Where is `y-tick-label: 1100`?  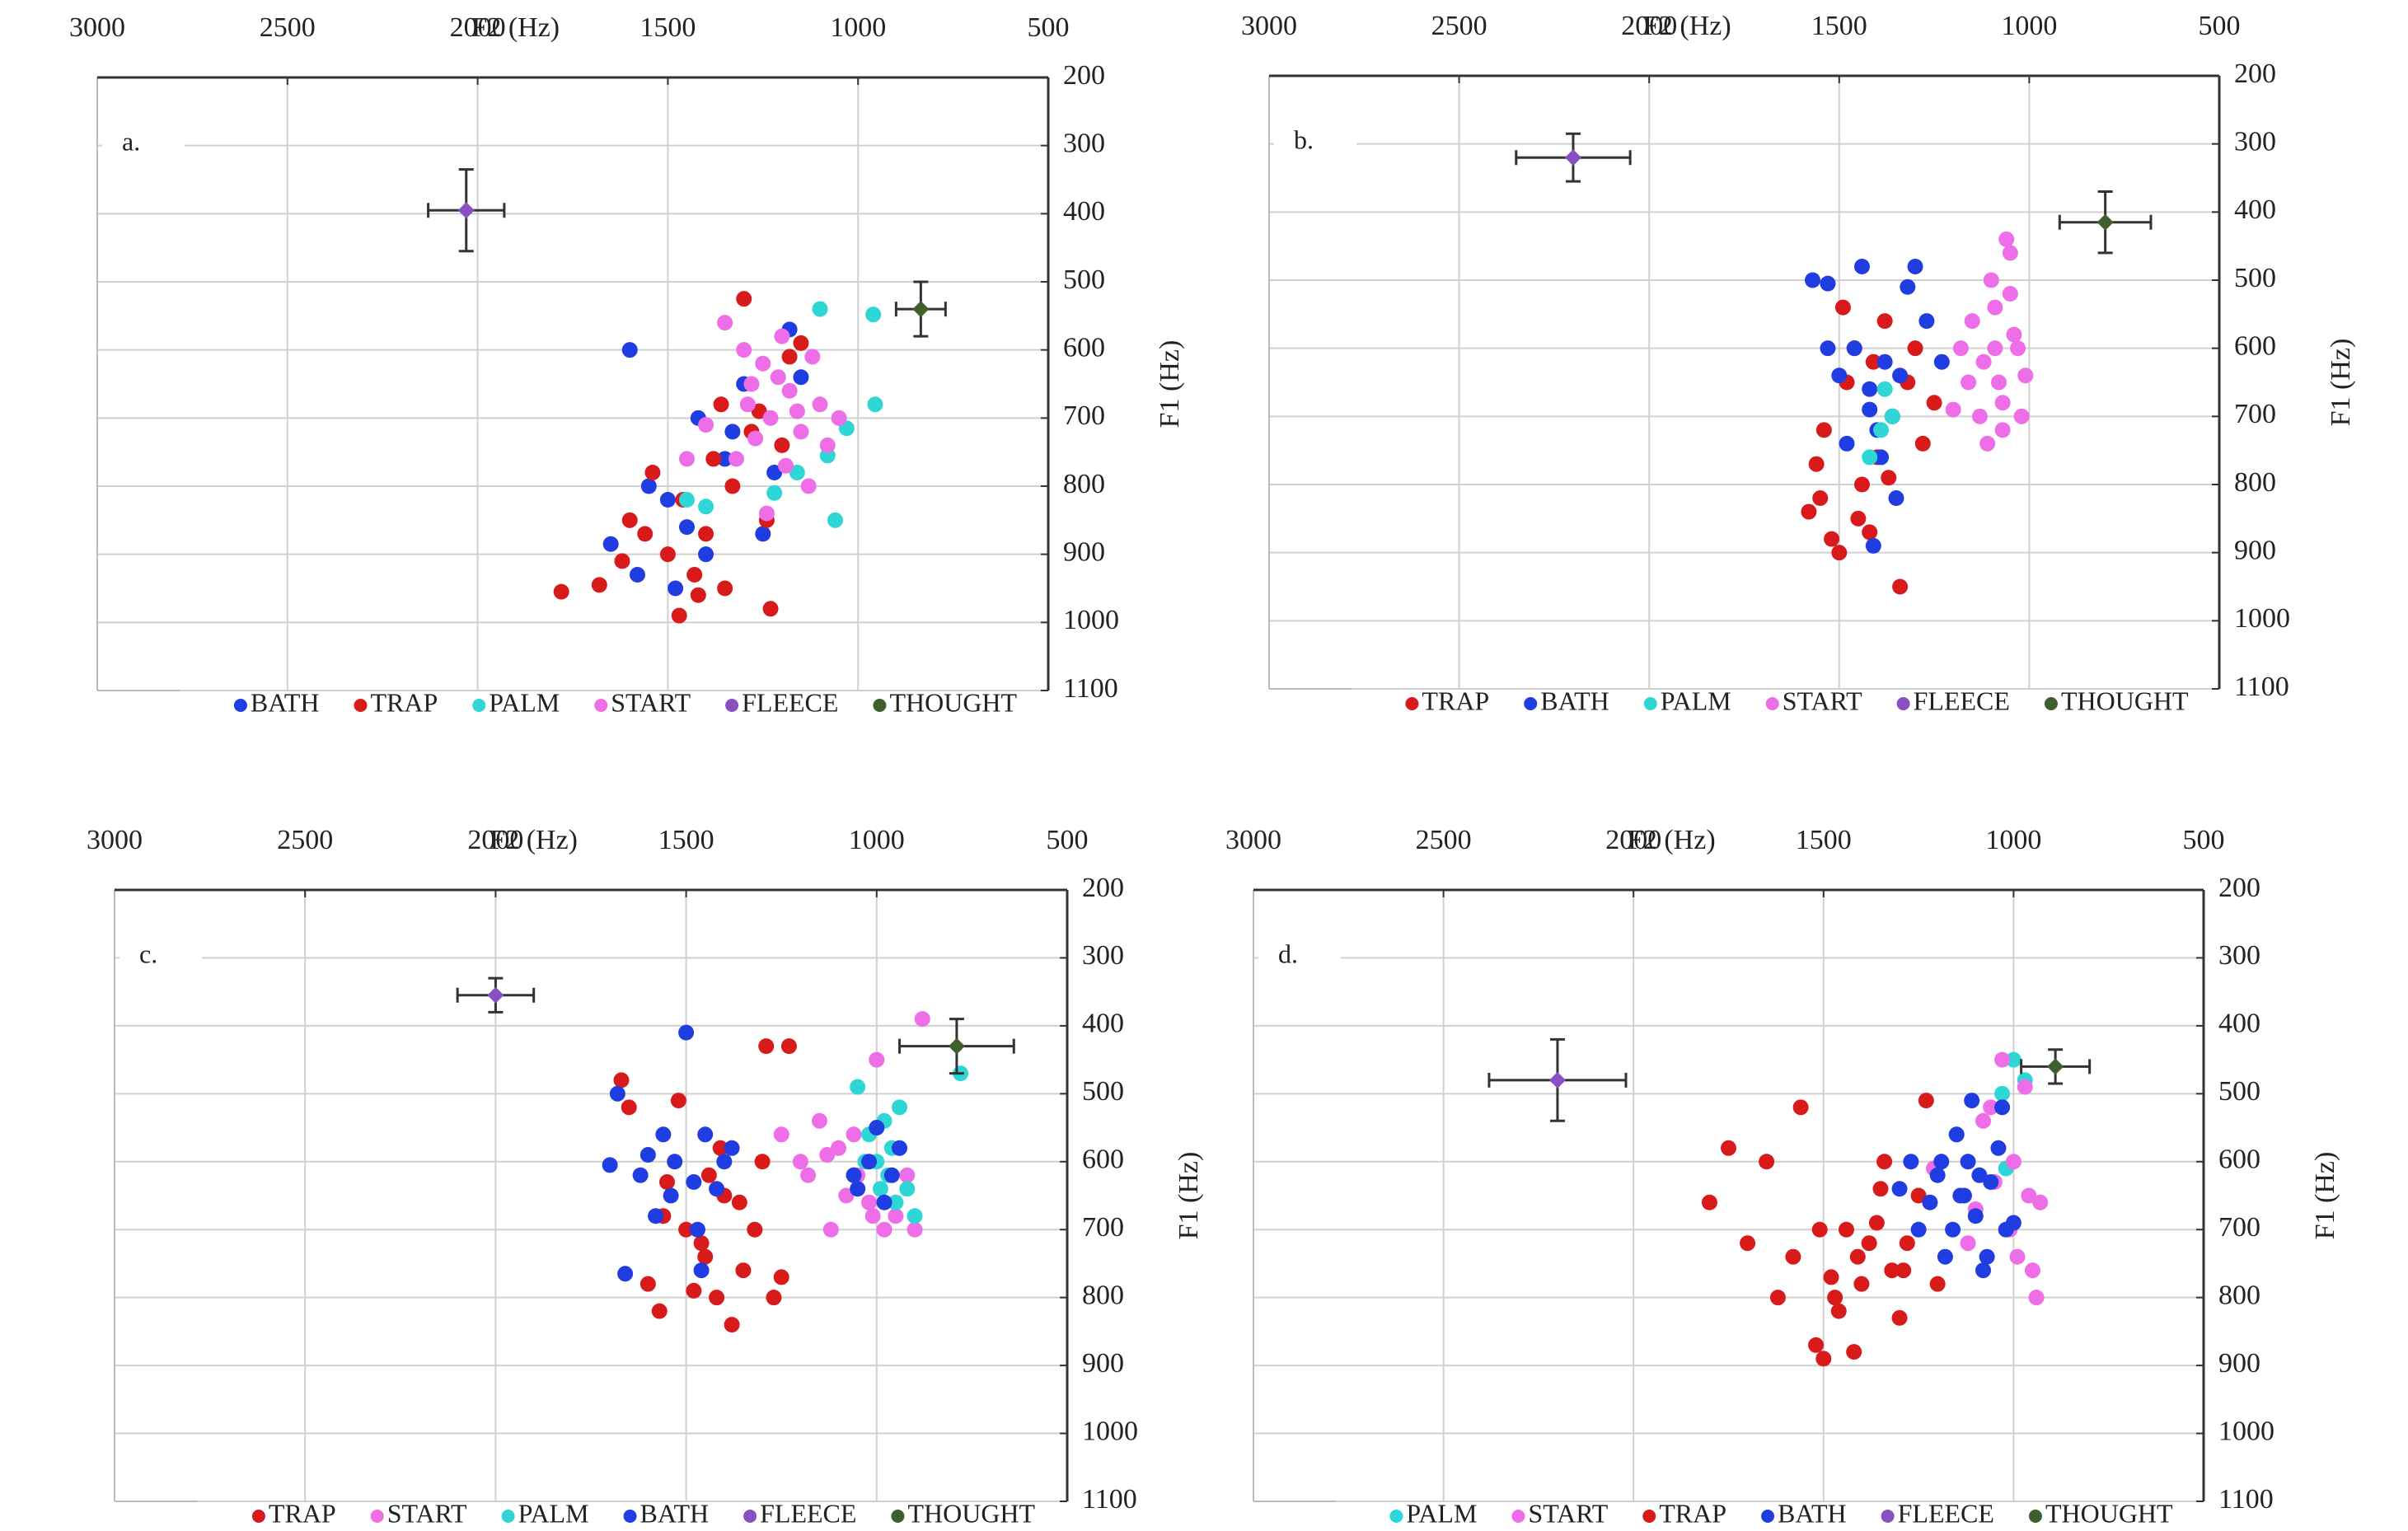 y-tick-label: 1100 is located at coordinates (2261, 687).